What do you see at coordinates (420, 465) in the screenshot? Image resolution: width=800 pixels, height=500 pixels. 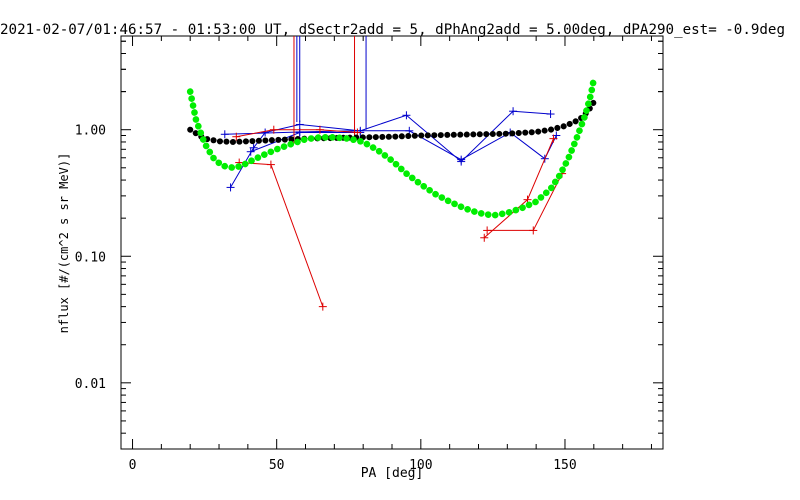 I see `x-tick-label: 100` at bounding box center [420, 465].